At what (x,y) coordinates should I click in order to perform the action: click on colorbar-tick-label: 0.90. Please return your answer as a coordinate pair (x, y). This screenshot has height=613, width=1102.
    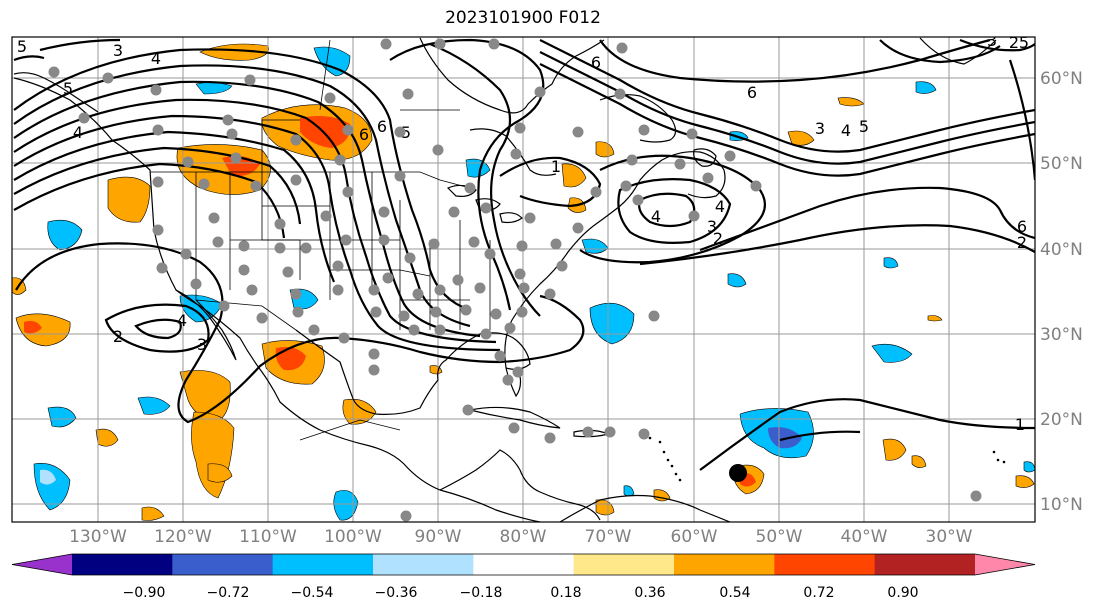
    Looking at the image, I should click on (902, 593).